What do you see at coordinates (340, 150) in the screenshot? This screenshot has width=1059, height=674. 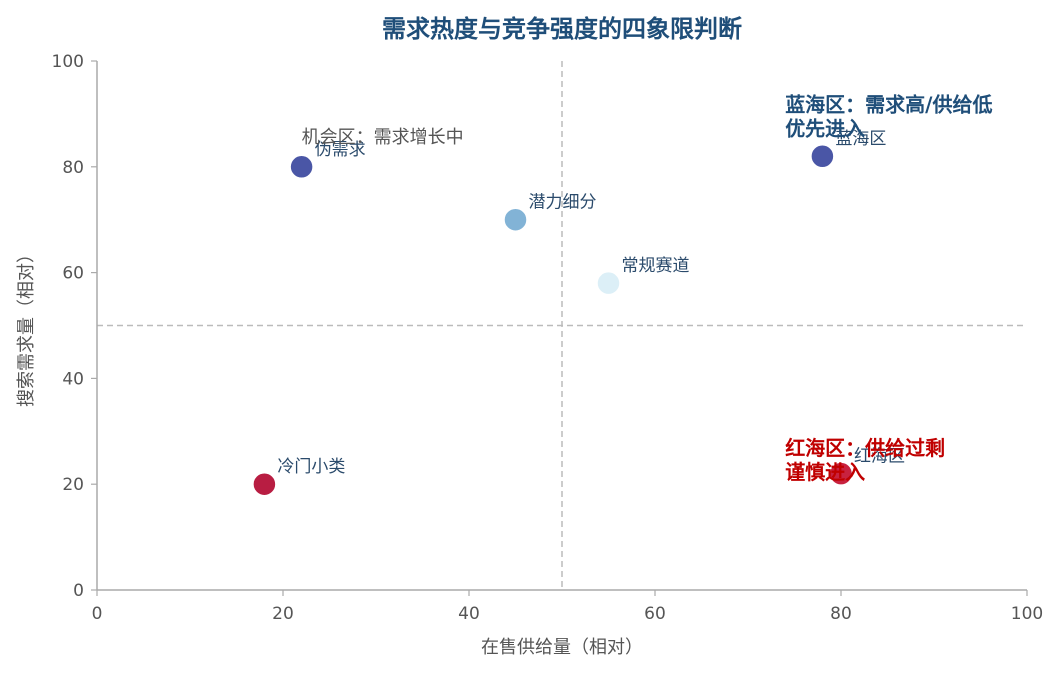 I see `point-label: 伪需求` at bounding box center [340, 150].